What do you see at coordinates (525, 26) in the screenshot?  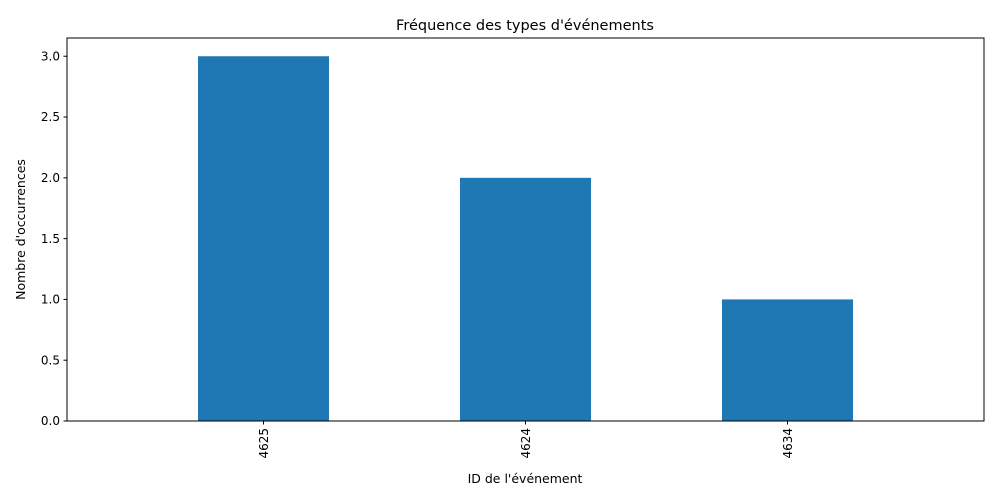 I see `chart-title: Fréquence des types d'événements` at bounding box center [525, 26].